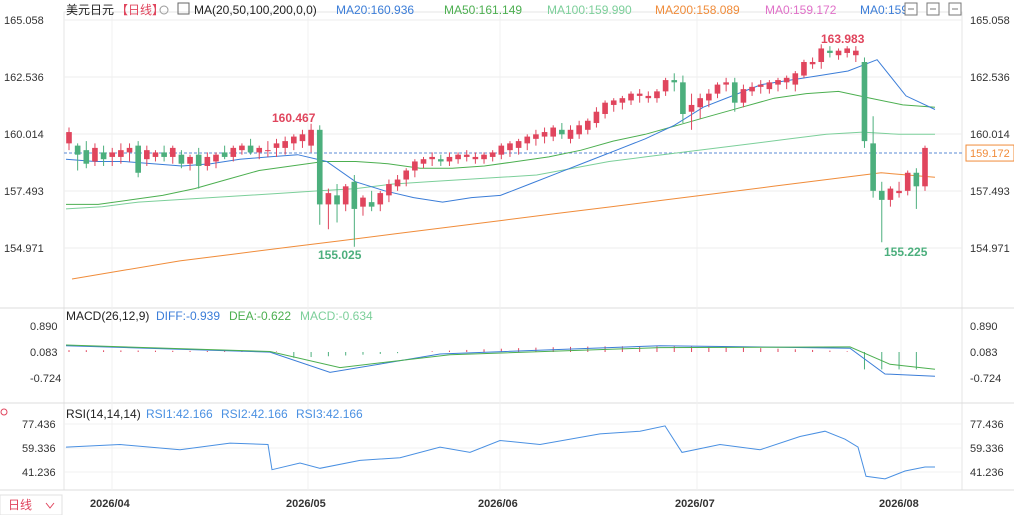  I want to click on month-label: 2026/06, so click(498, 504).